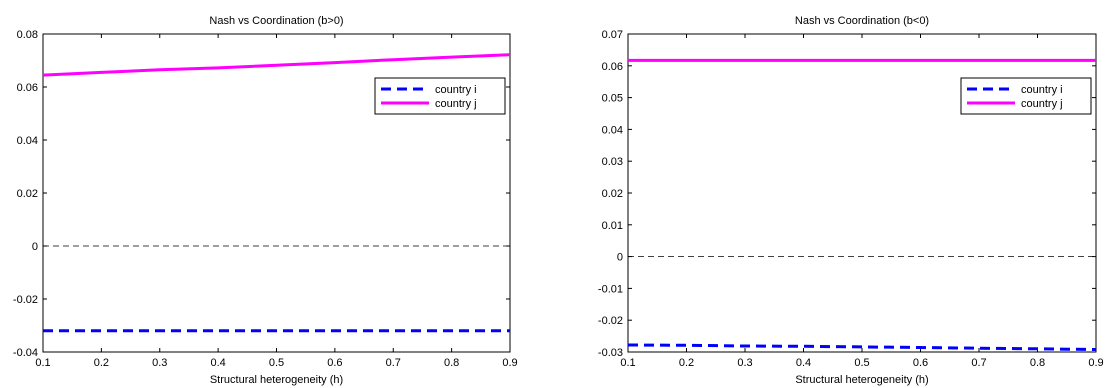 The image size is (1117, 388). I want to click on y-tick-label: -0.04, so click(25, 353).